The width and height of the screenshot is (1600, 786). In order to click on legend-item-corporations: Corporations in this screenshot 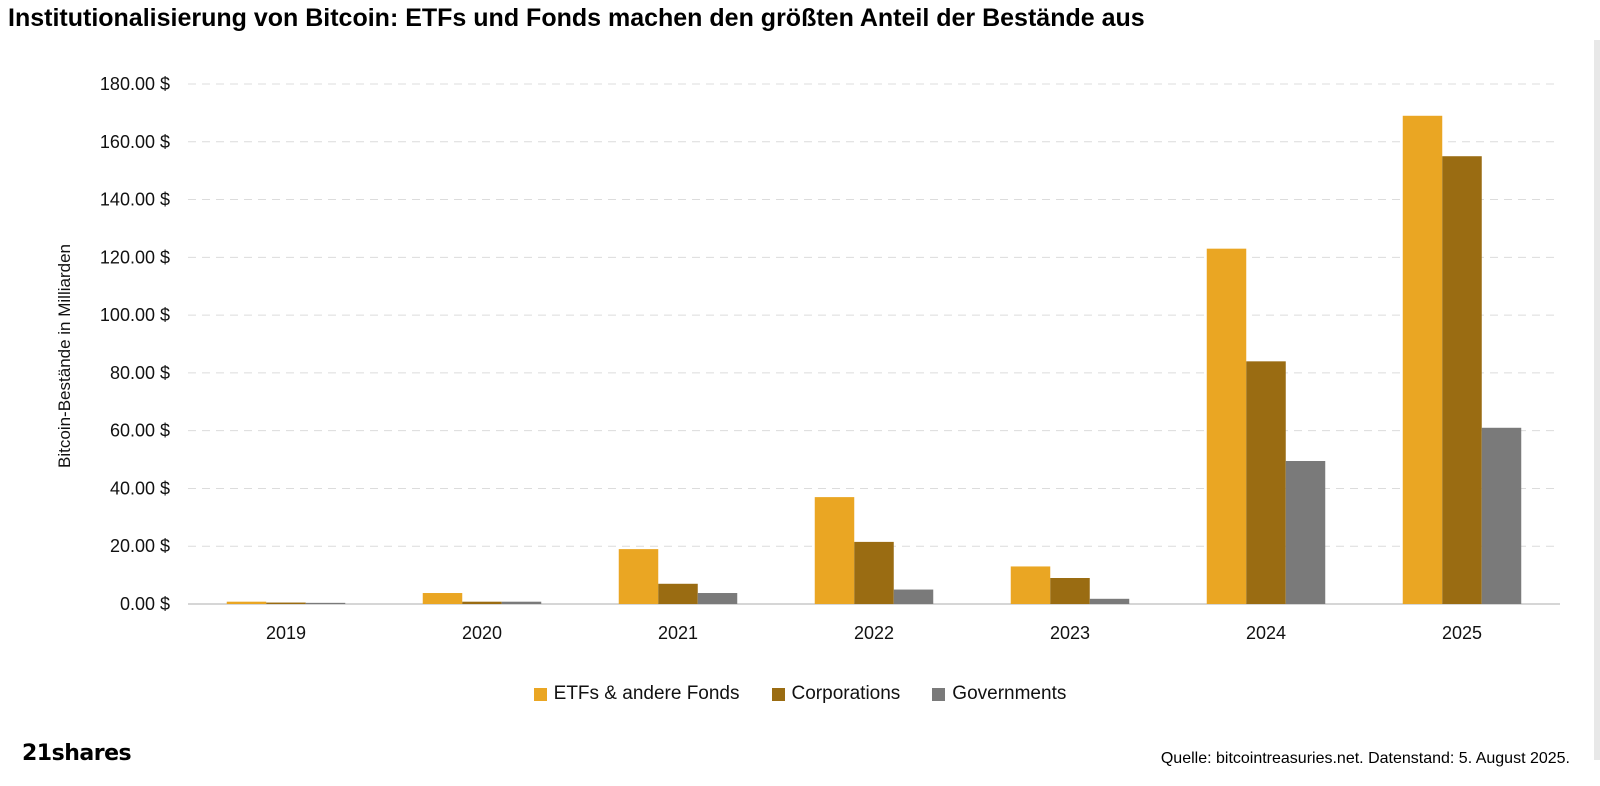, I will do `click(836, 694)`.